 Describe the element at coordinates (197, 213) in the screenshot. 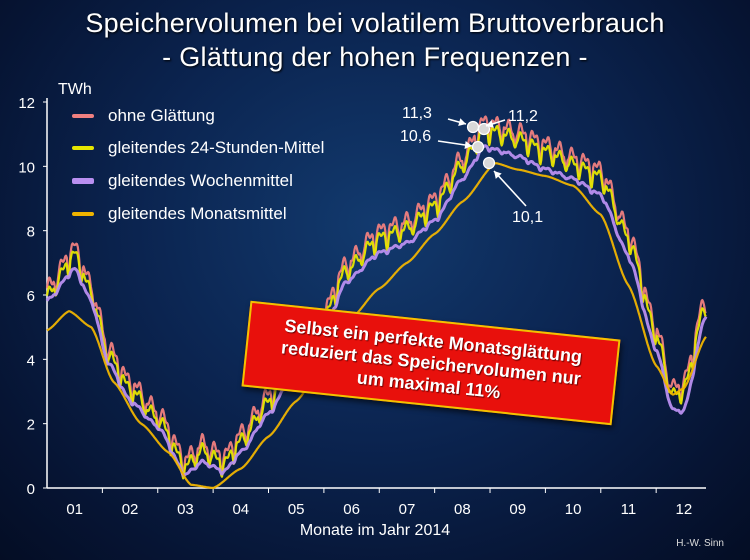

I see `legend-label: gleitendes Monatsmittel` at that location.